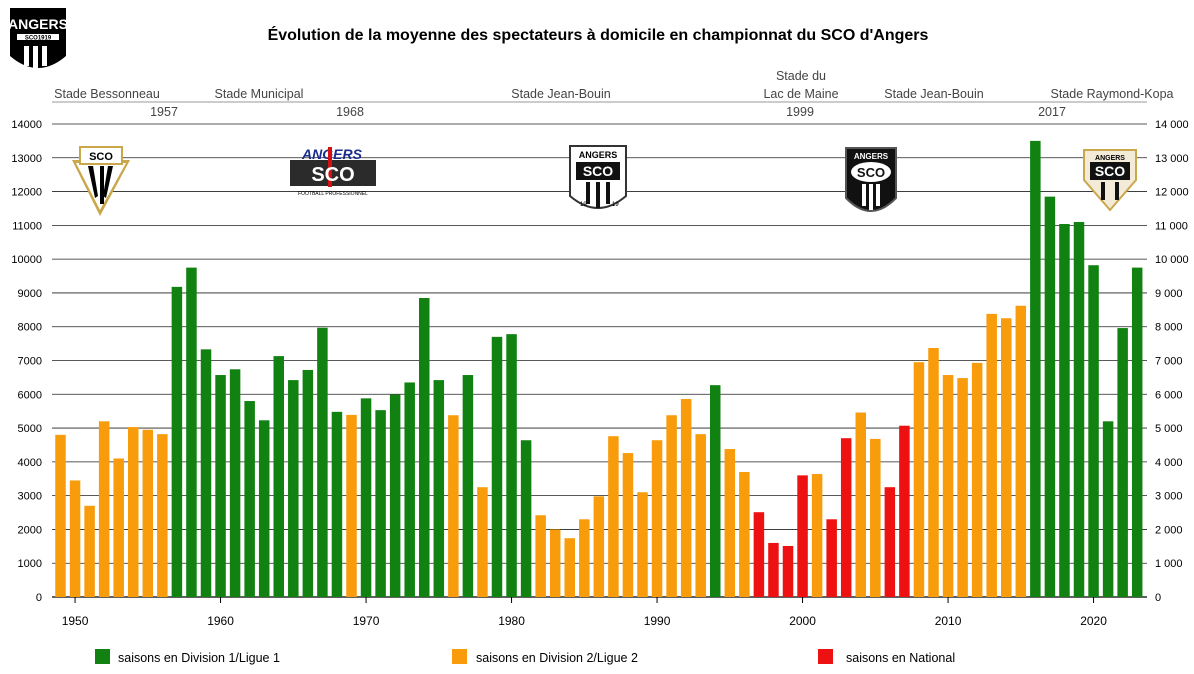 The width and height of the screenshot is (1194, 674). I want to click on sco-shield-logo-1957-icon: SCO, so click(101, 181).